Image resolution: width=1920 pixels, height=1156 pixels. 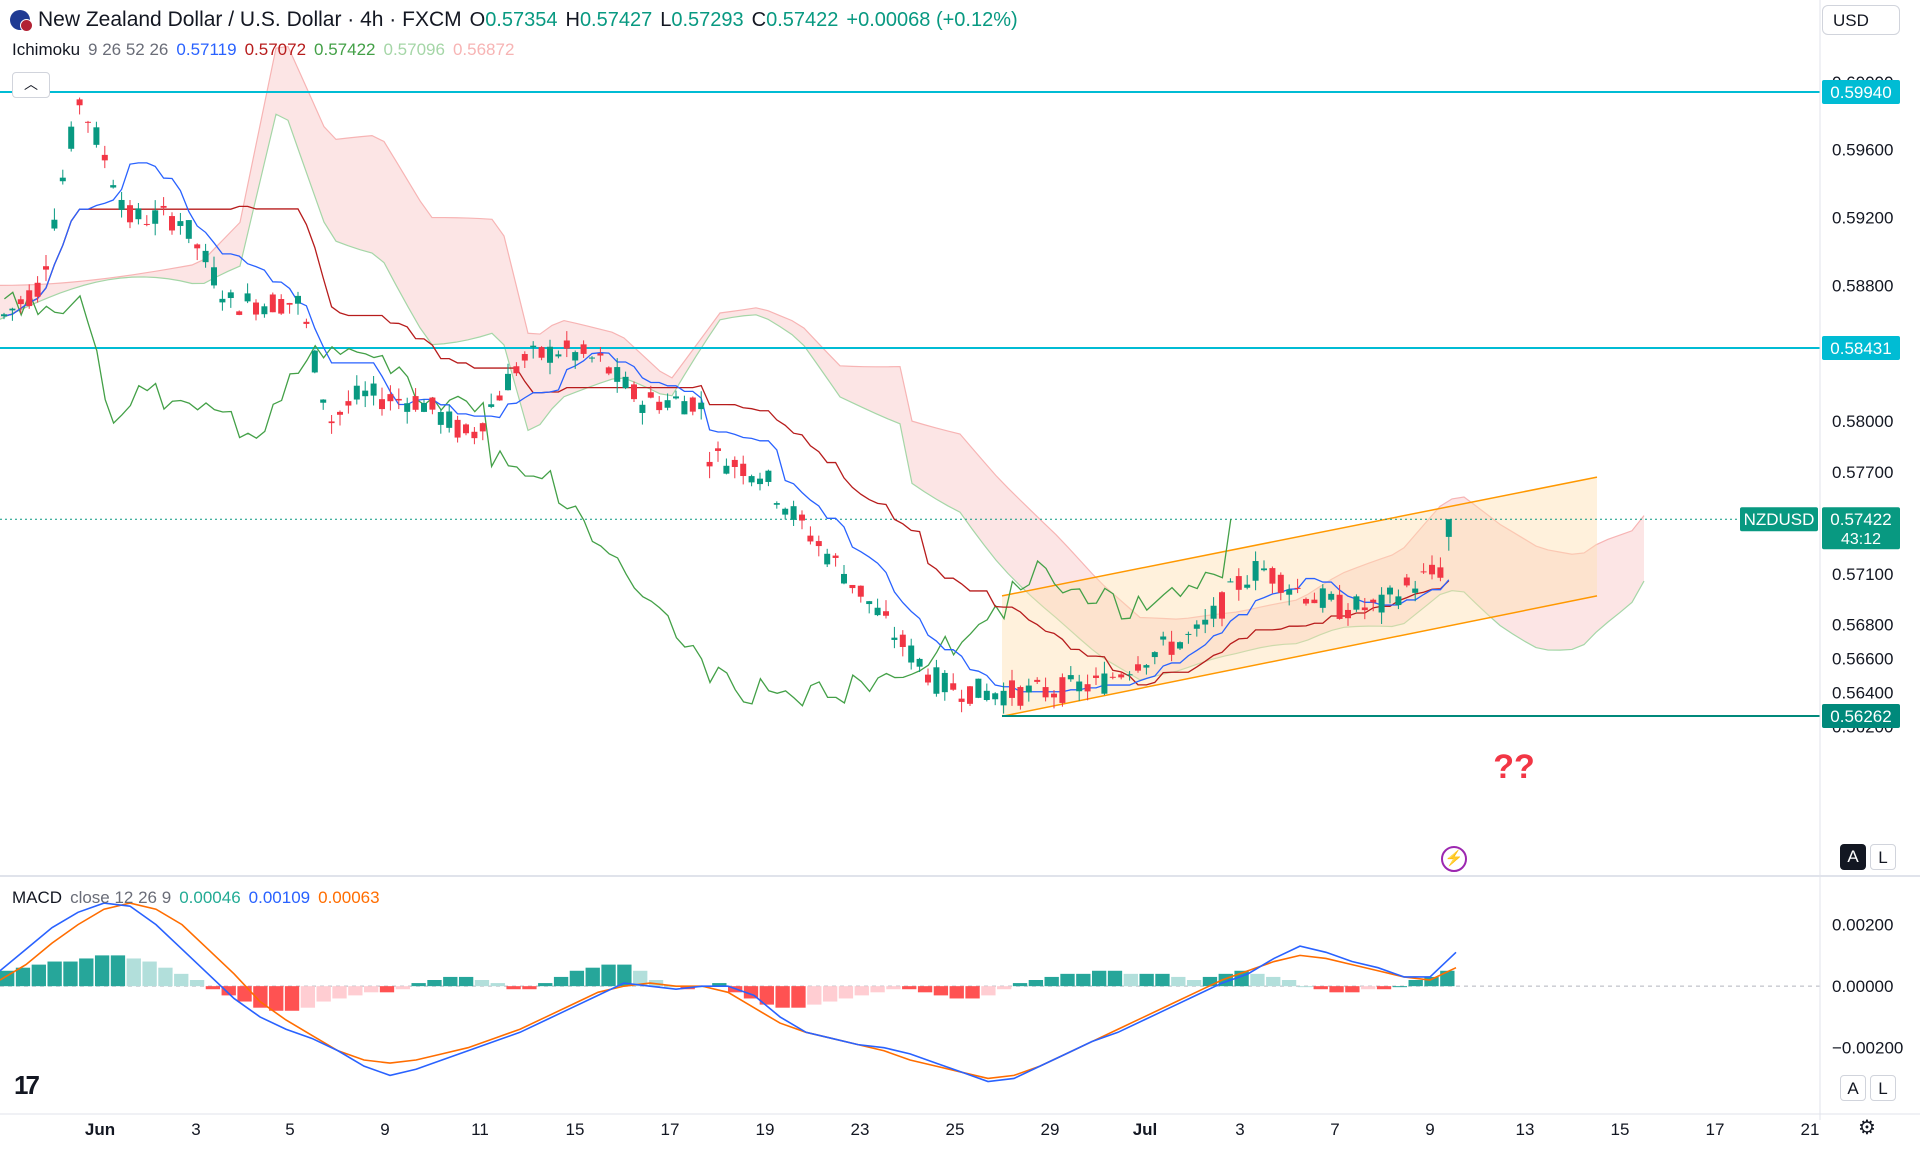 What do you see at coordinates (1853, 1088) in the screenshot?
I see `macd-auto-scale-button: A` at bounding box center [1853, 1088].